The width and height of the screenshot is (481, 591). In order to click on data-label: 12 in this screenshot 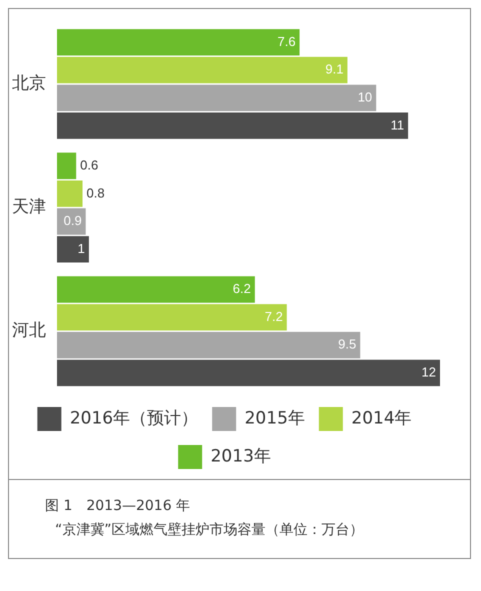, I will do `click(429, 372)`.